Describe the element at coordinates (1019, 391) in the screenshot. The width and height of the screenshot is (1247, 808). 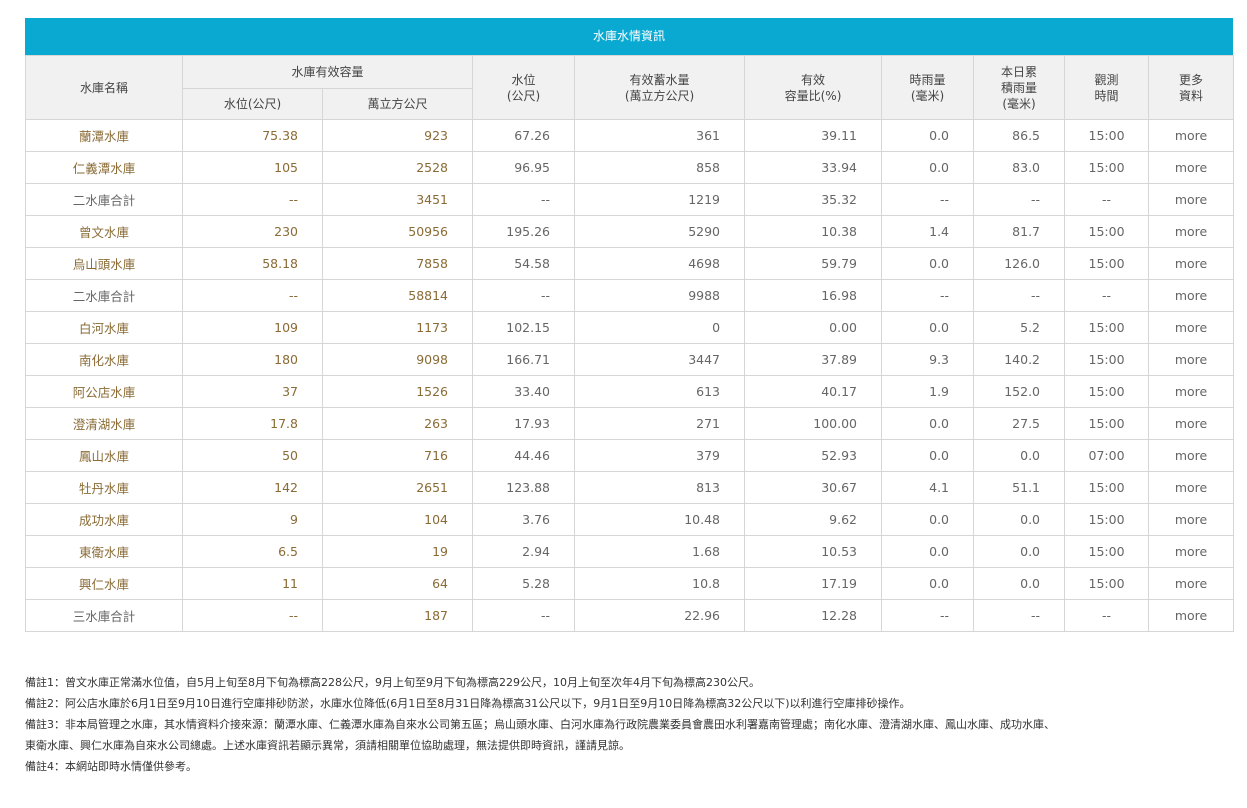
I see `cell-daily-rain: 152.0` at that location.